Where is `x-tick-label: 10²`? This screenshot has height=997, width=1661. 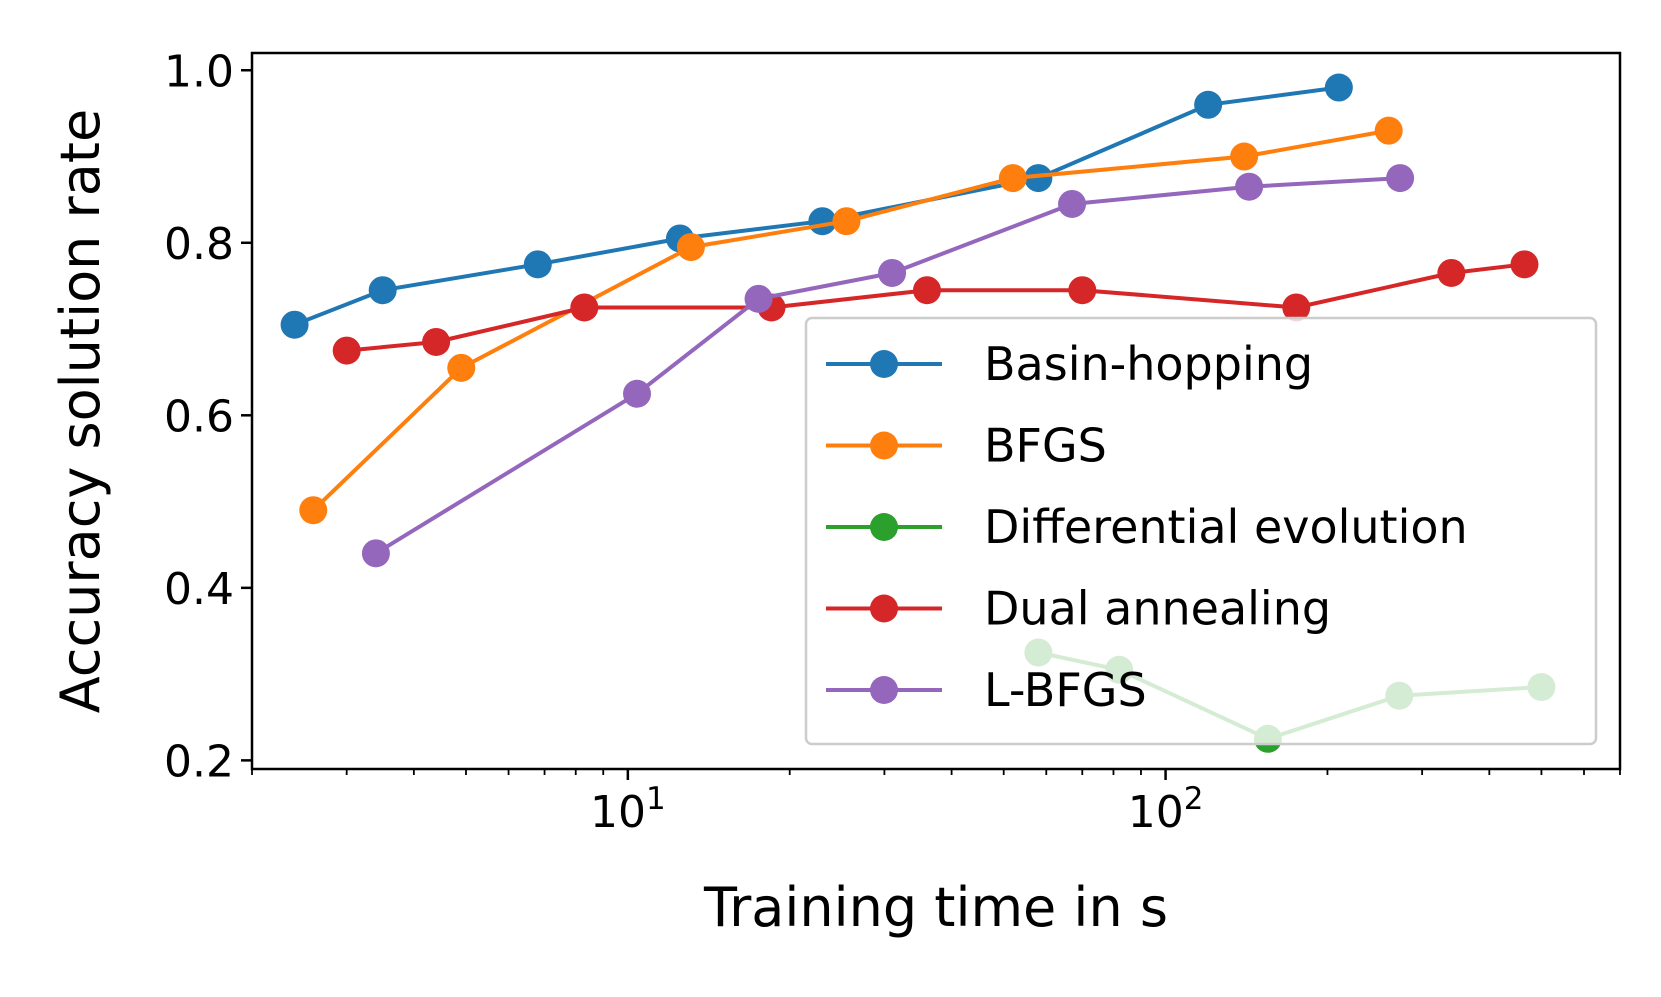
x-tick-label: 10² is located at coordinates (1166, 809).